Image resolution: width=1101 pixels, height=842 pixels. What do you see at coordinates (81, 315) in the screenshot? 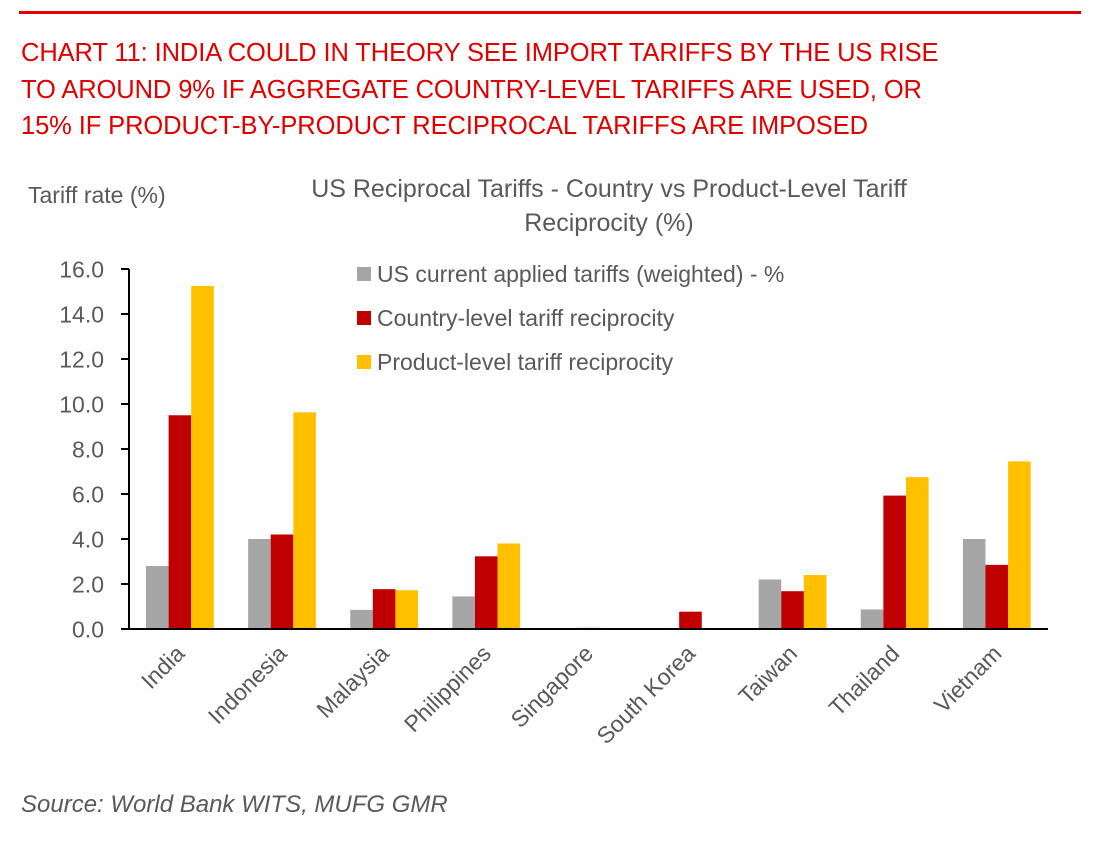
I see `y-tick-label: 14.0` at bounding box center [81, 315].